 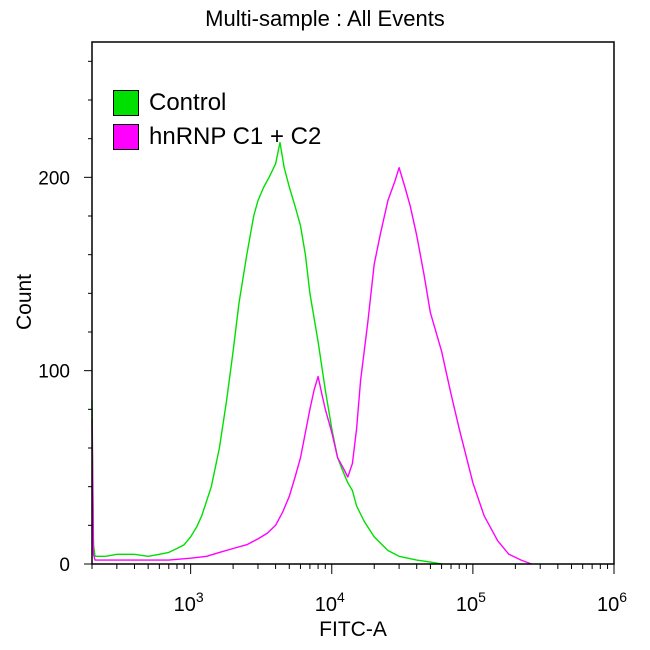 What do you see at coordinates (126, 103) in the screenshot?
I see `legend-swatch-control` at bounding box center [126, 103].